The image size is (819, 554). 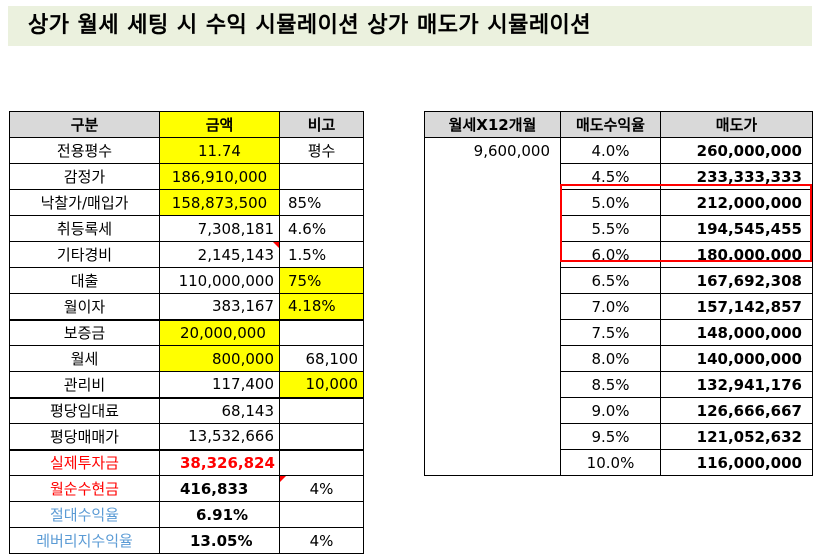 I want to click on cell-amount: 117,400, so click(x=219, y=384).